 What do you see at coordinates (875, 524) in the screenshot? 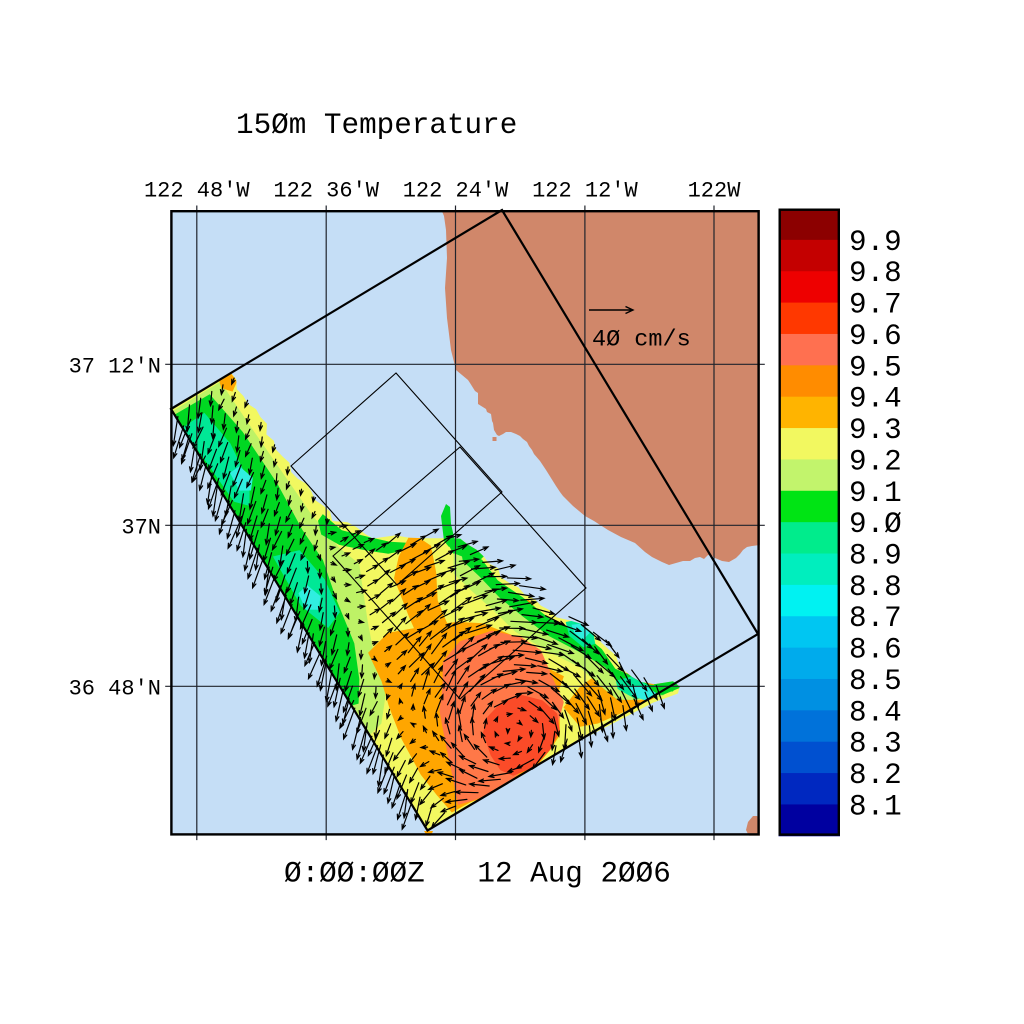
I see `svg-text: 9.Ø` at bounding box center [875, 524].